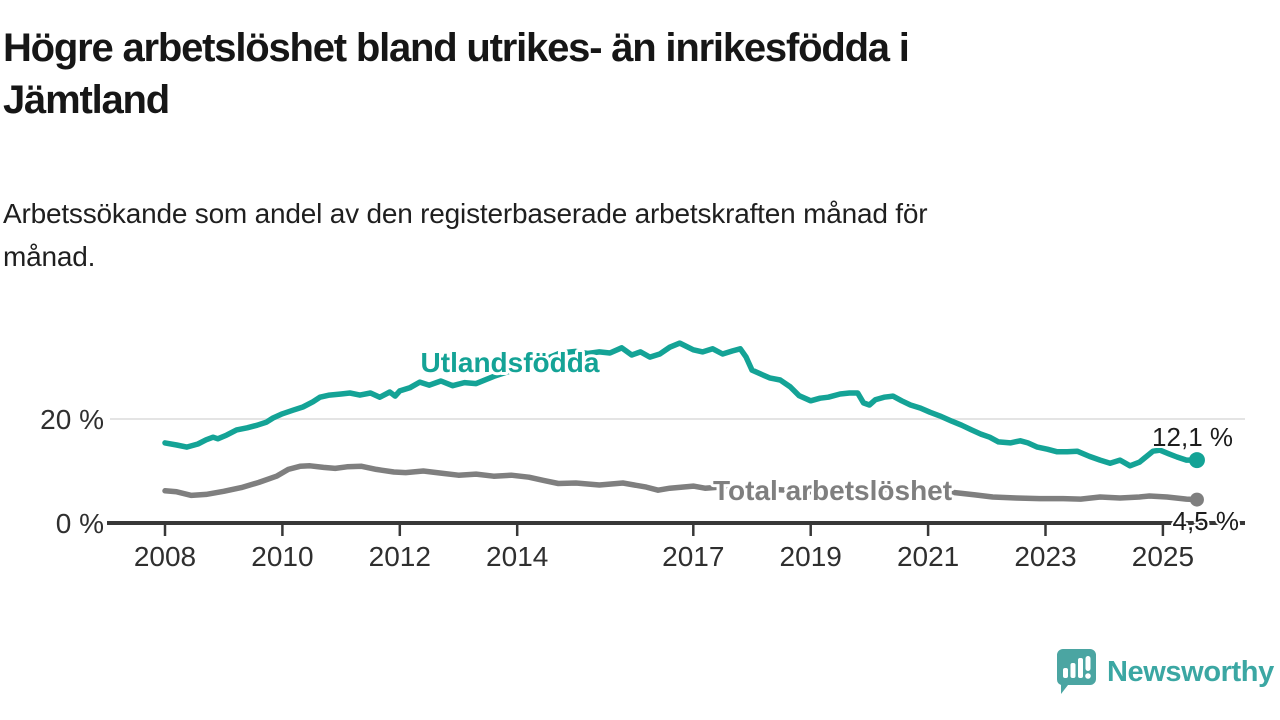 Image resolution: width=1280 pixels, height=720 pixels. I want to click on y-axis: 0 % 20 %, so click(72, 471).